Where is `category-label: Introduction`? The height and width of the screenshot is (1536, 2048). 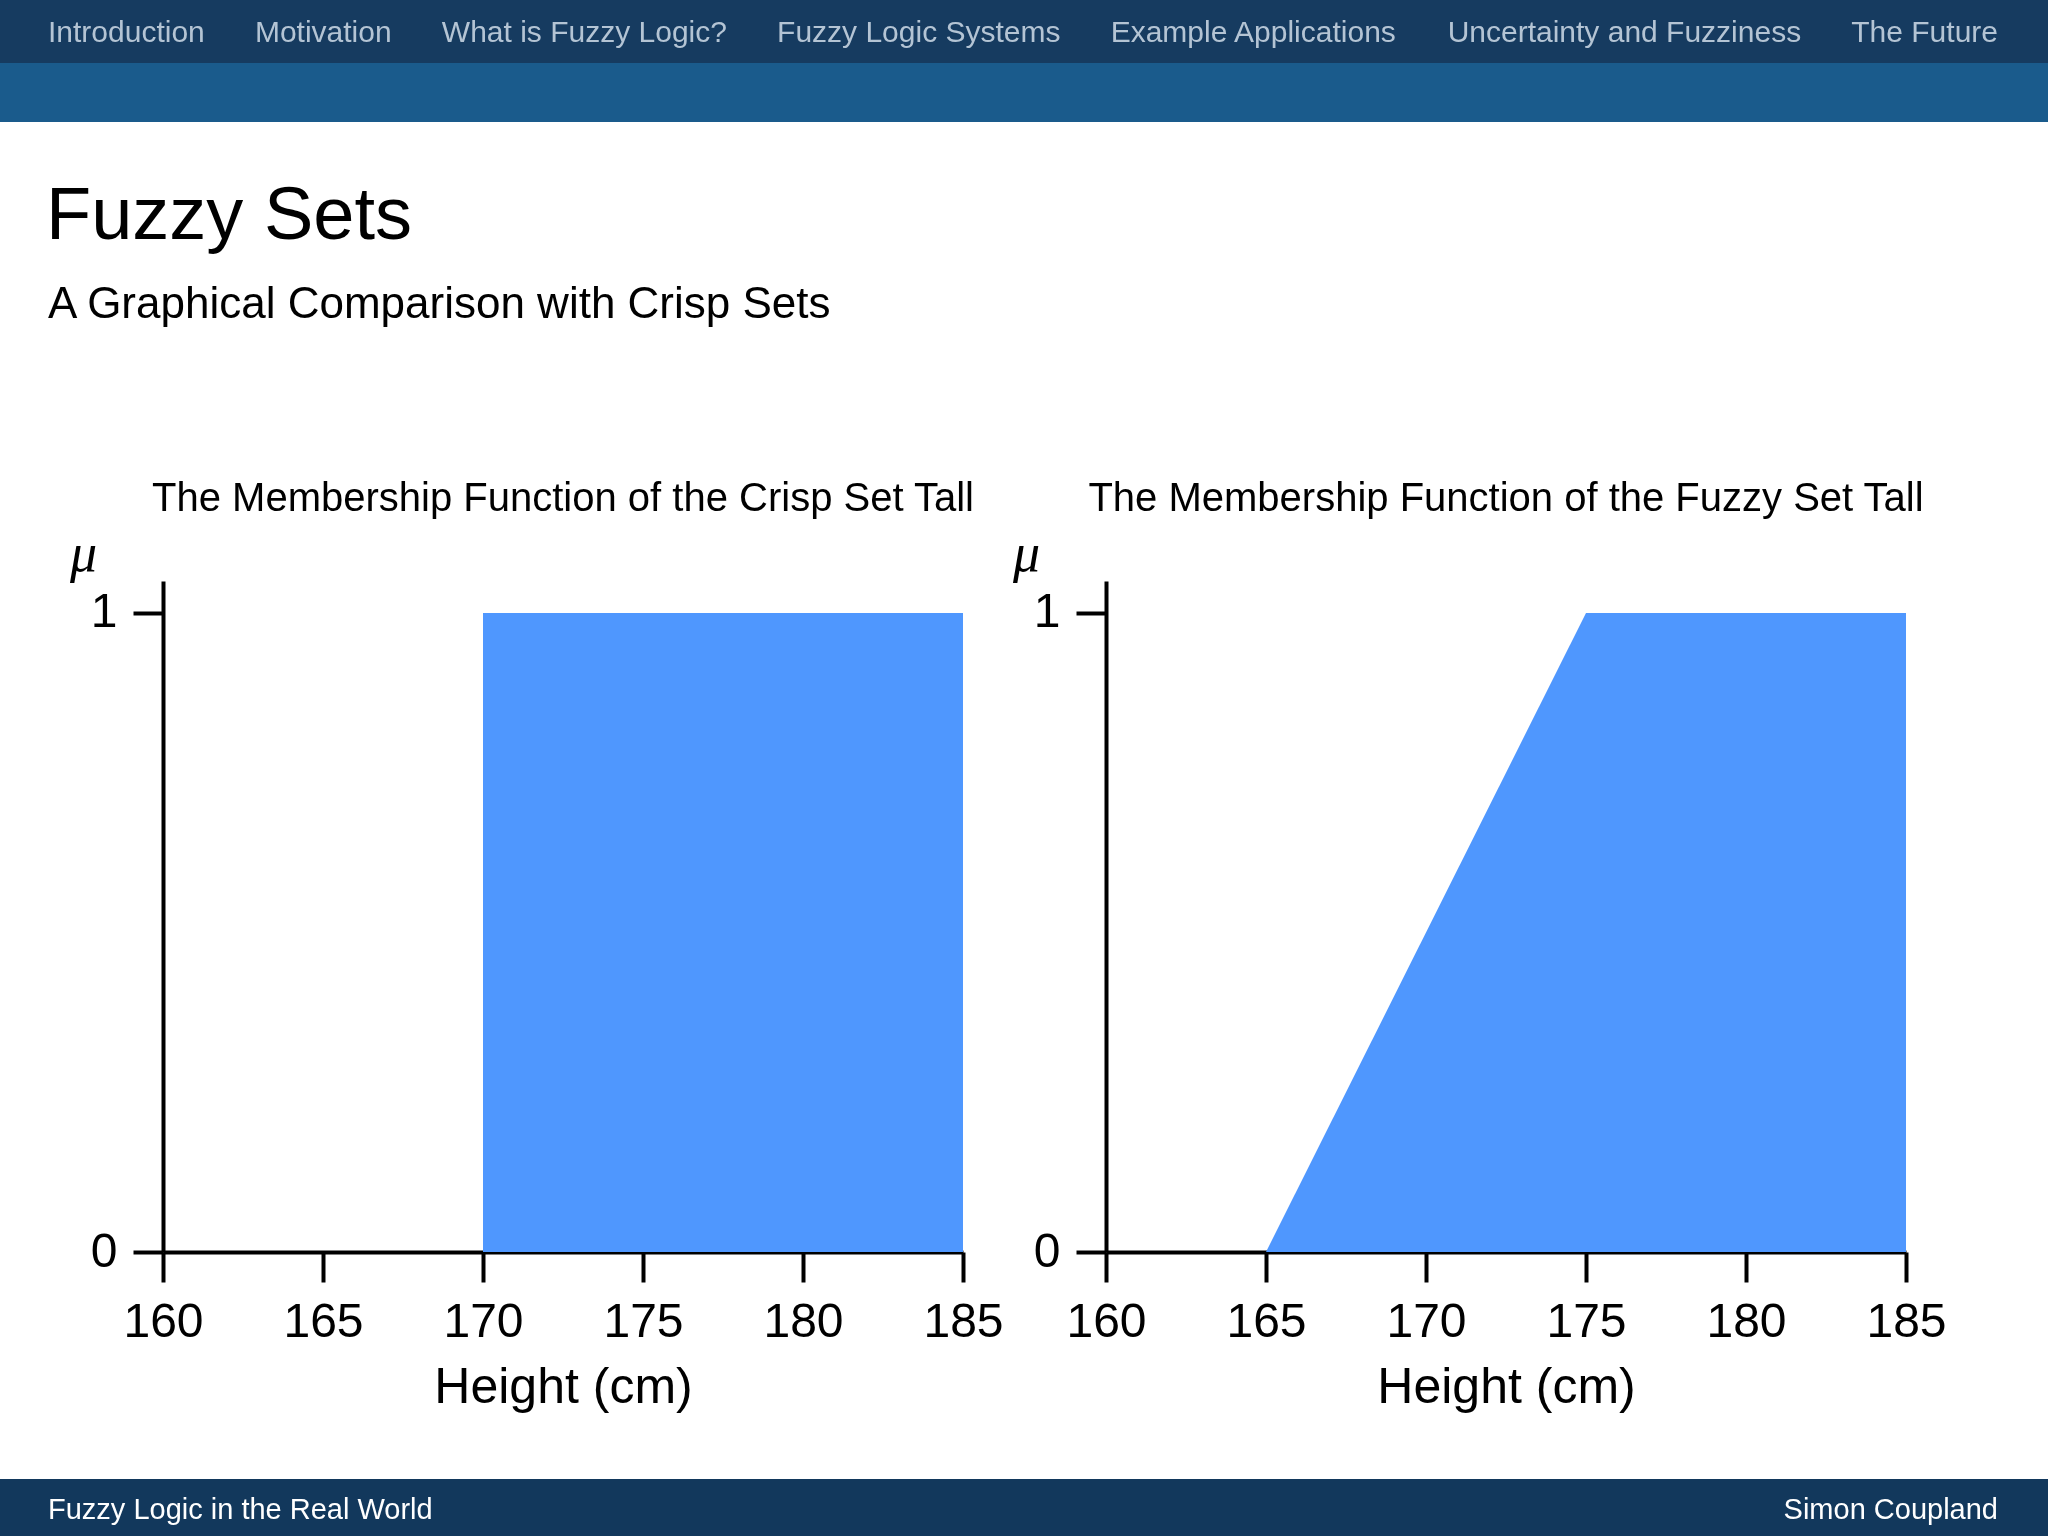
category-label: Introduction is located at coordinates (126, 31).